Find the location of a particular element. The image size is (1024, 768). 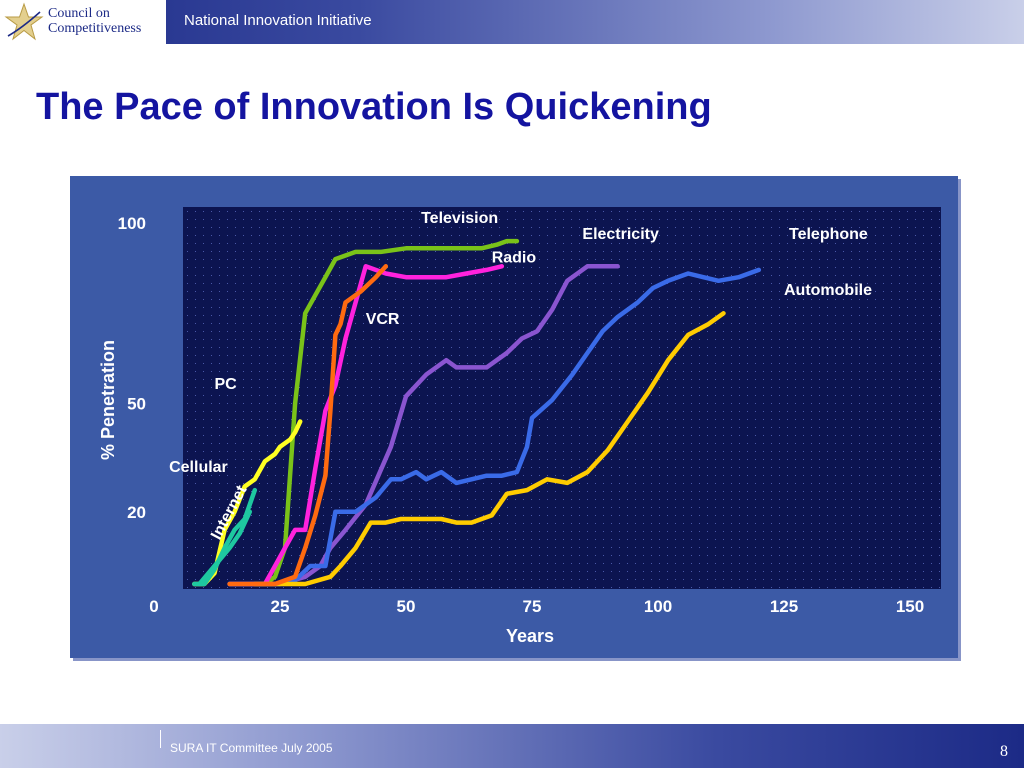

y-tick-label: 50 is located at coordinates (136, 404).